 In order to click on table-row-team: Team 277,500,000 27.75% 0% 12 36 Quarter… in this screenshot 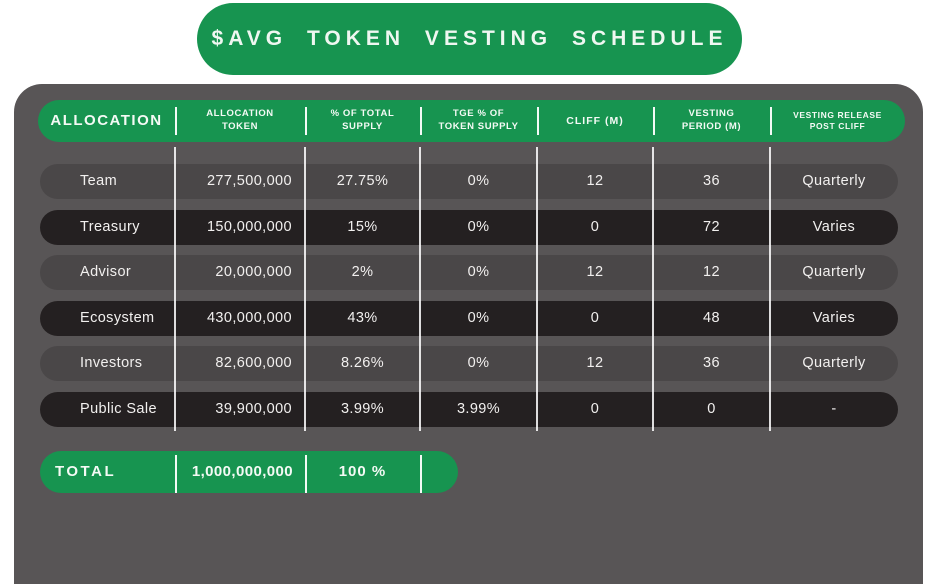, I will do `click(469, 181)`.